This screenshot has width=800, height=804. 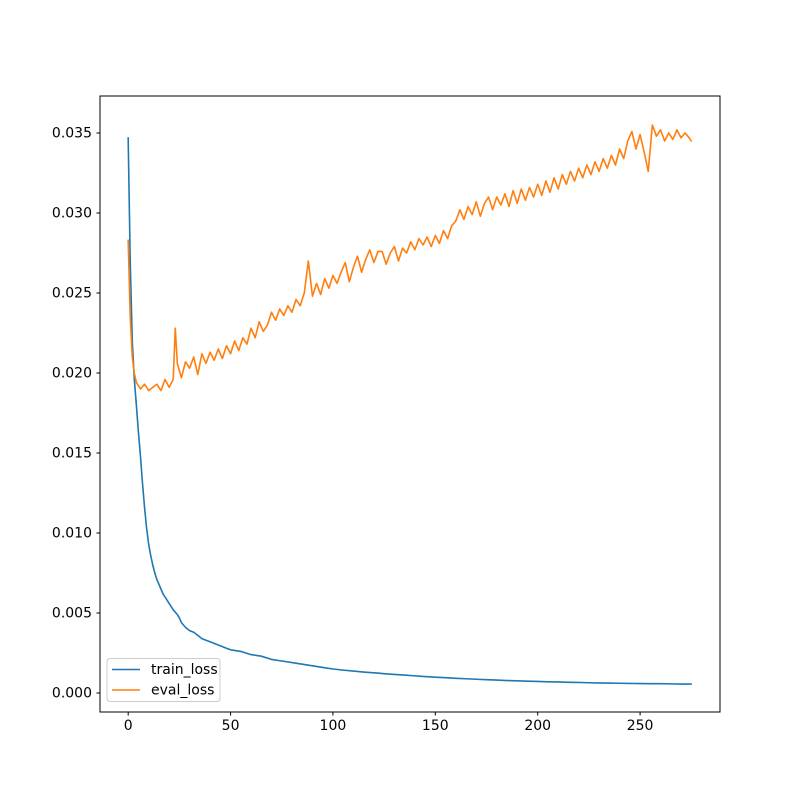 I want to click on legend-train-loss-label: train_loss, so click(x=184, y=670).